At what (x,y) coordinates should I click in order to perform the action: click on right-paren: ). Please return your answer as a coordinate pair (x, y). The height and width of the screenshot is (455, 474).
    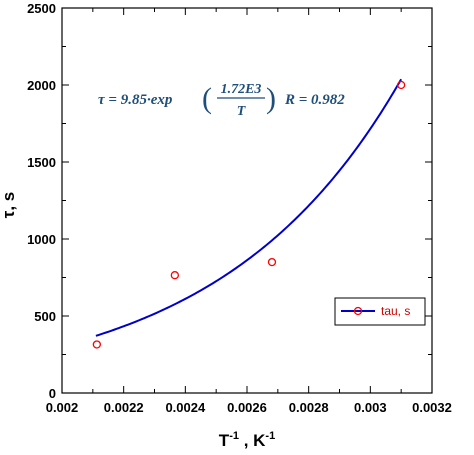
    Looking at the image, I should click on (271, 98).